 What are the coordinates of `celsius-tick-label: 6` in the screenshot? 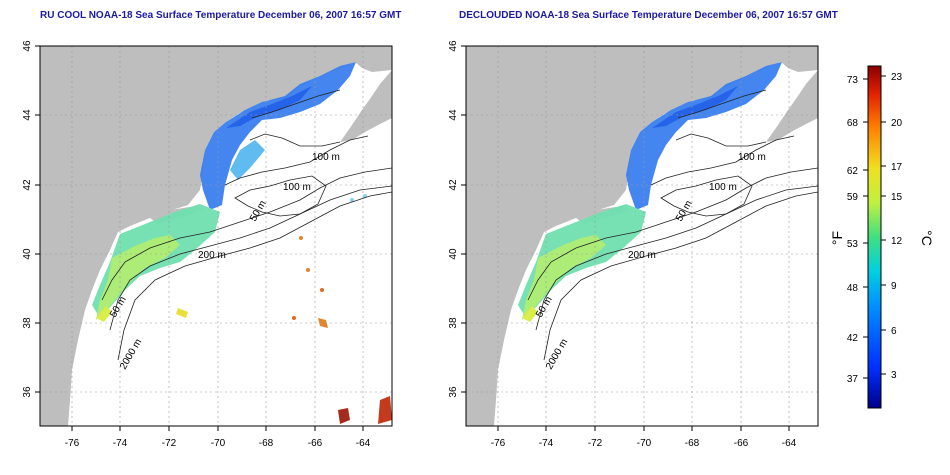 It's located at (894, 331).